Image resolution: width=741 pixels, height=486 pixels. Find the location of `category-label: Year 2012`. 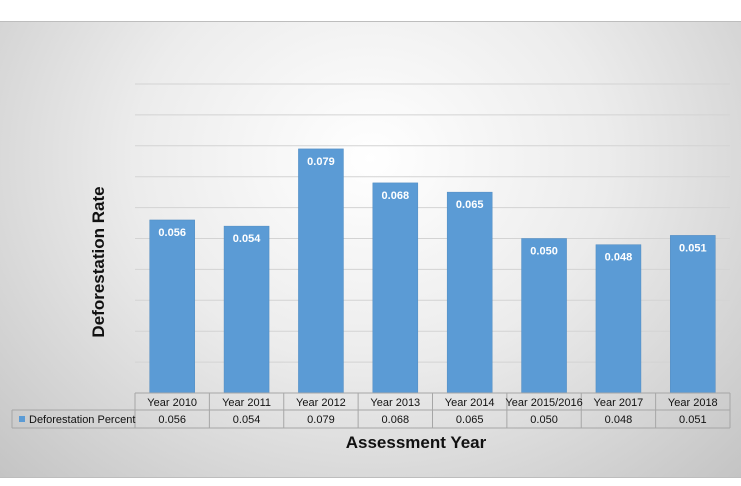

category-label: Year 2012 is located at coordinates (321, 403).